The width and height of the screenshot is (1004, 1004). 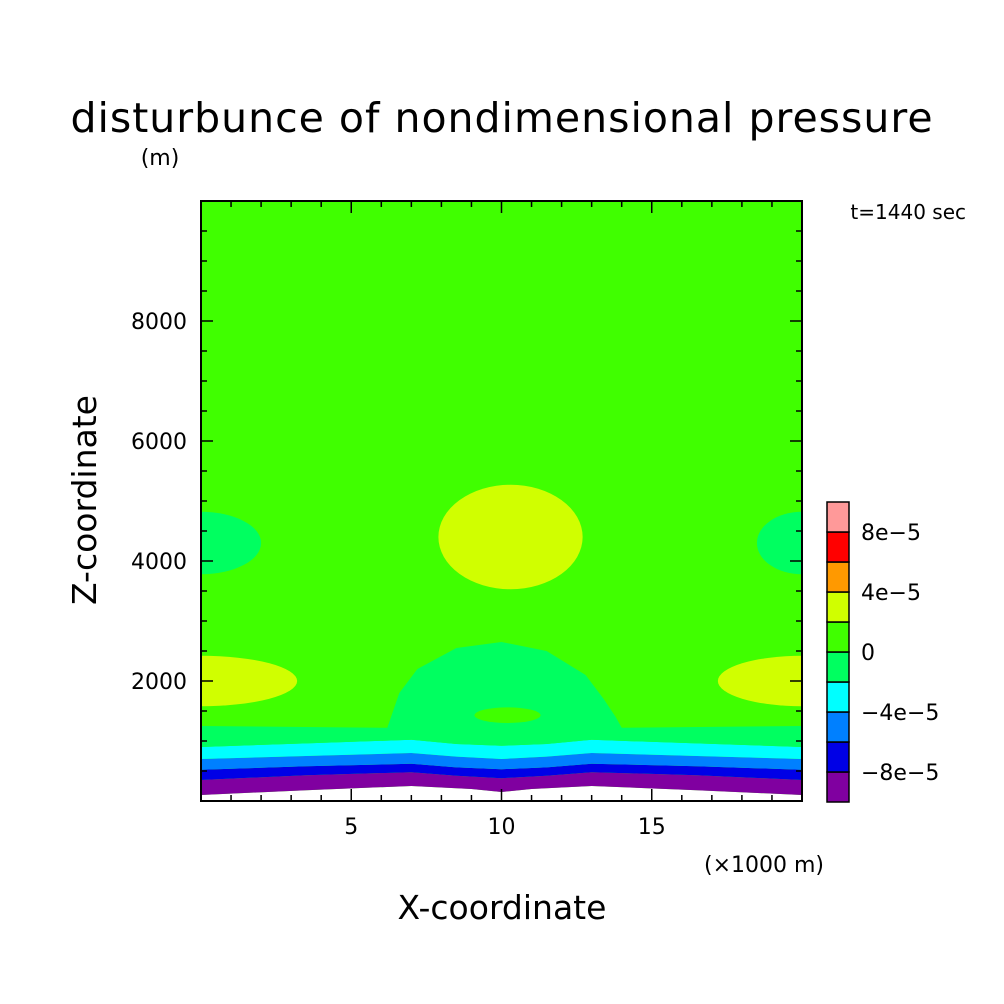 What do you see at coordinates (351, 827) in the screenshot?
I see `x-tick-label: 5` at bounding box center [351, 827].